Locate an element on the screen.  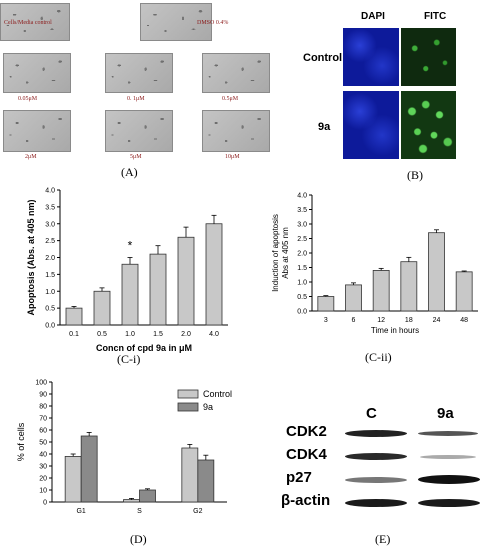
y-axis-label: Induction of apoptosisAbs at 405 nm is located at coordinates (280, 253).